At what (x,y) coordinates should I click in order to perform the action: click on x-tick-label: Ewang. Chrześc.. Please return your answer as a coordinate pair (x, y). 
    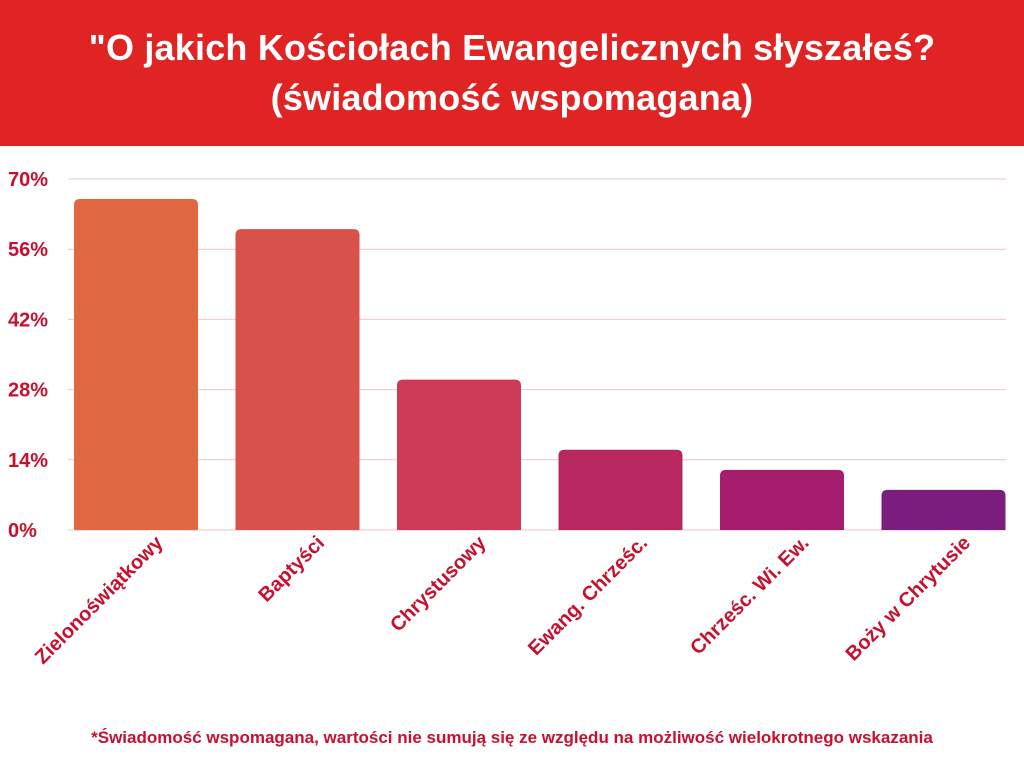
    Looking at the image, I should click on (588, 596).